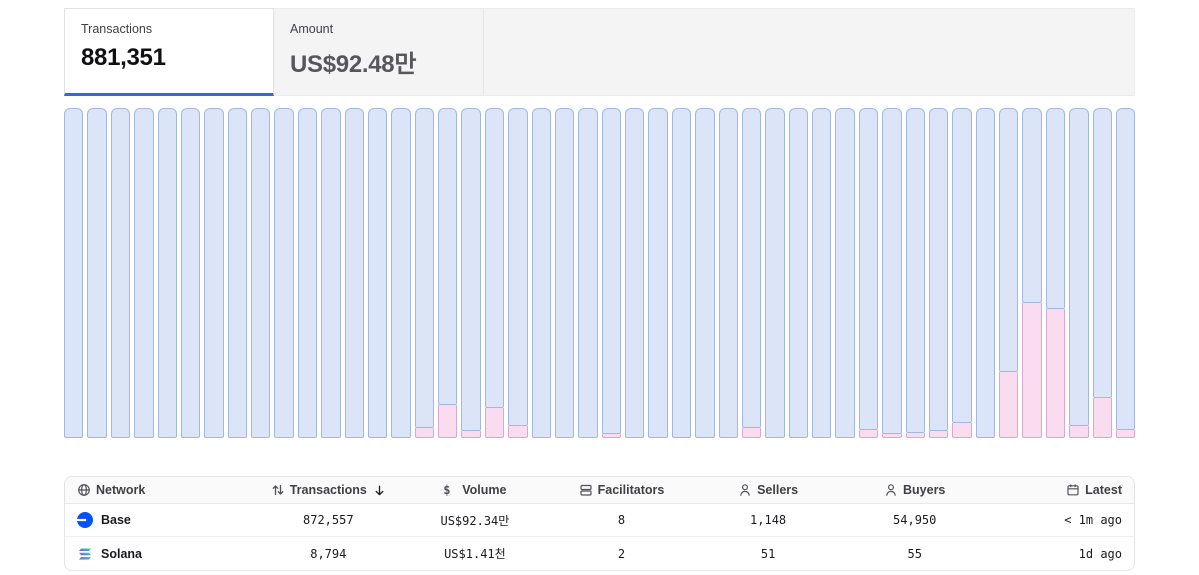 This screenshot has height=575, width=1199. I want to click on column-header-buyers: Buyers, so click(914, 490).